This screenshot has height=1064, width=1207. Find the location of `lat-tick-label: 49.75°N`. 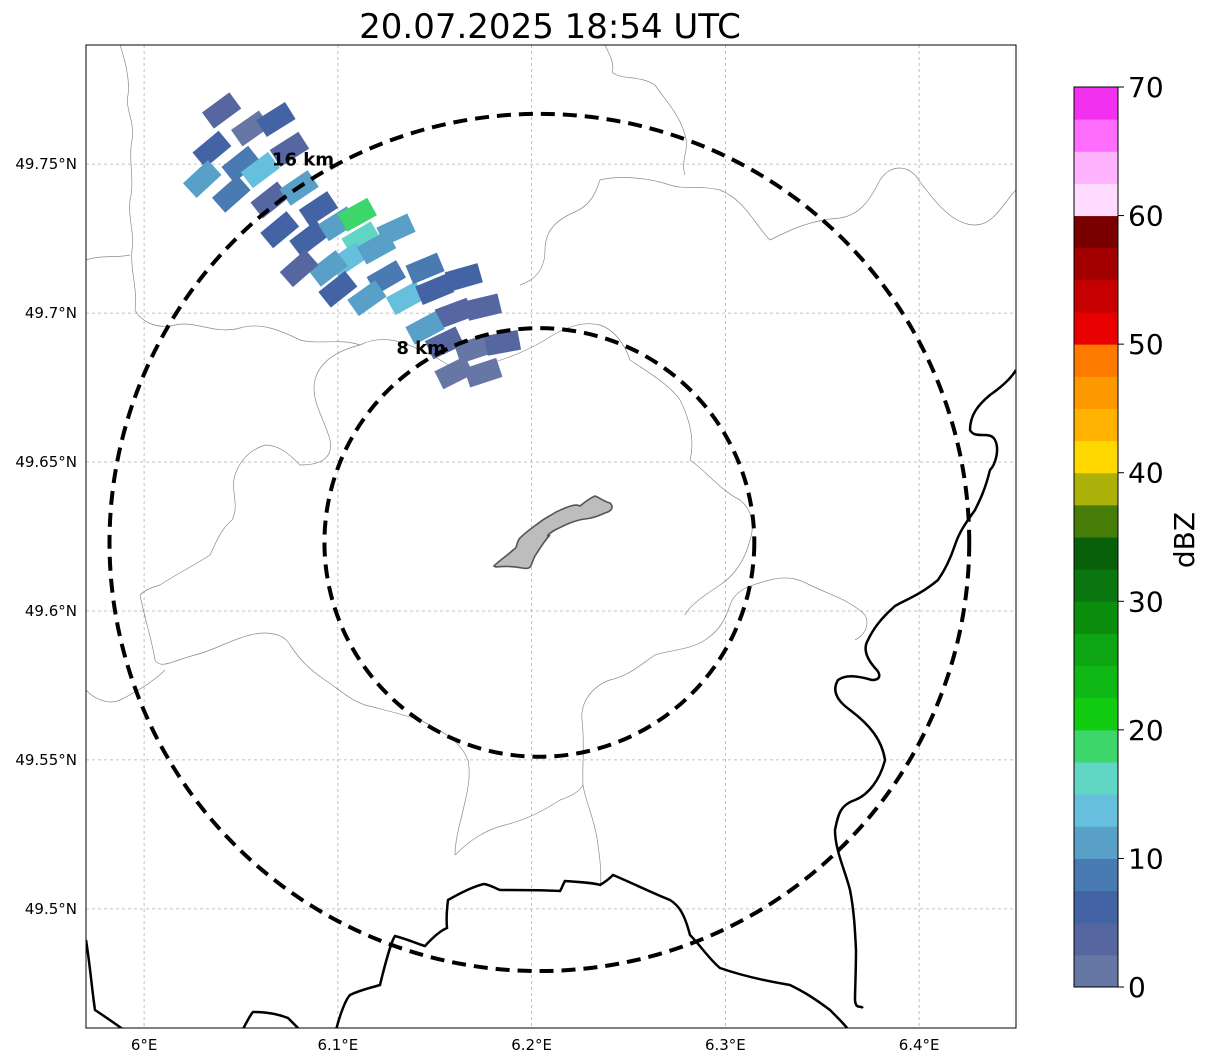

lat-tick-label: 49.75°N is located at coordinates (46, 164).